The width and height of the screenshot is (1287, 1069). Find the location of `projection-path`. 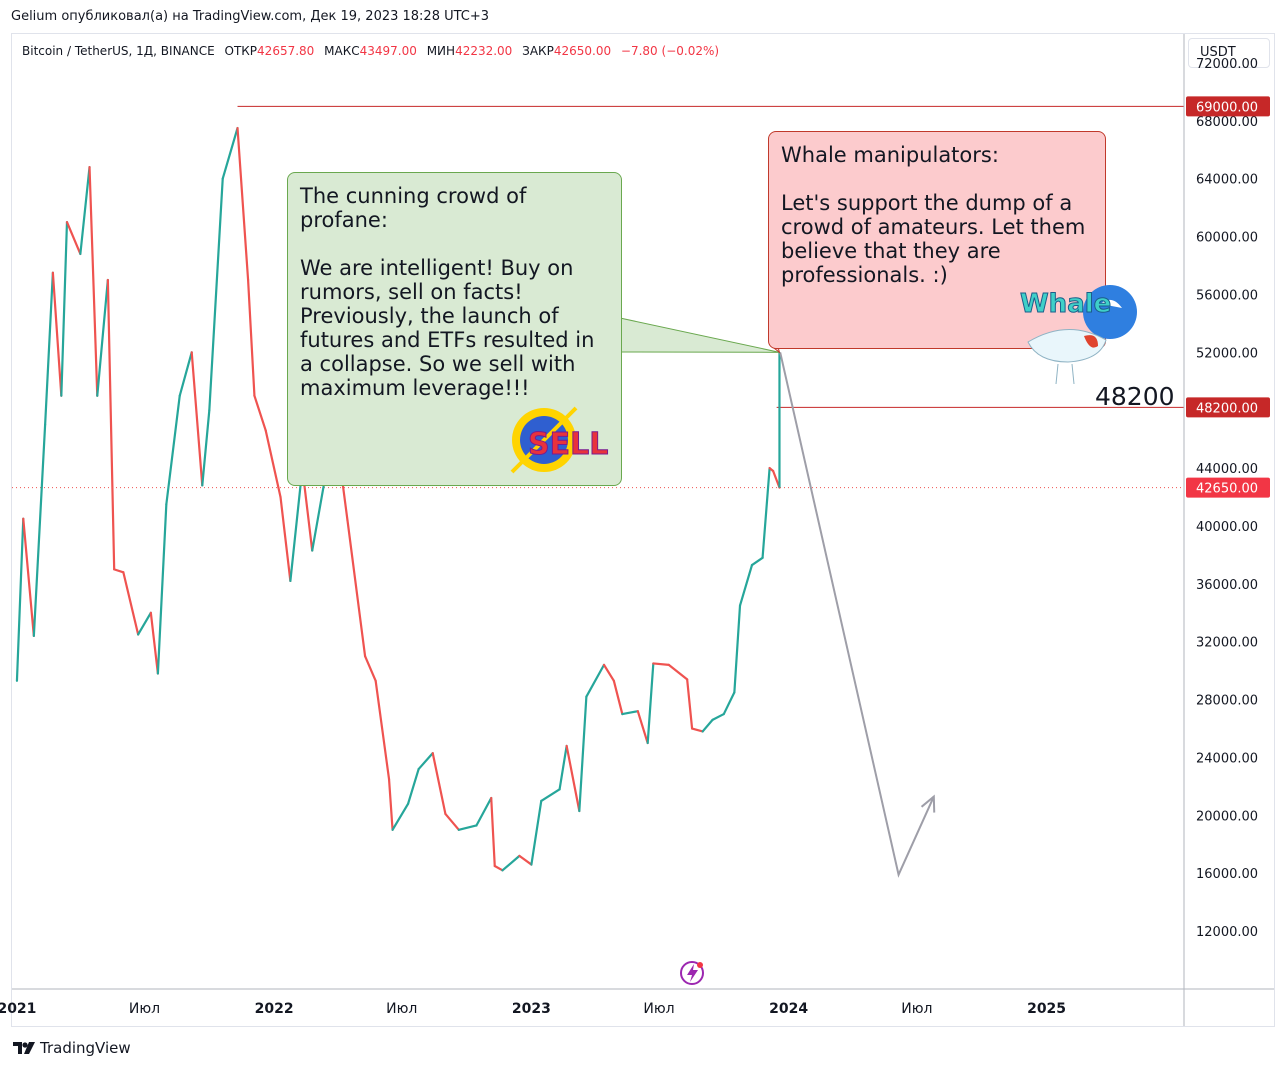

projection-path is located at coordinates (857, 615).